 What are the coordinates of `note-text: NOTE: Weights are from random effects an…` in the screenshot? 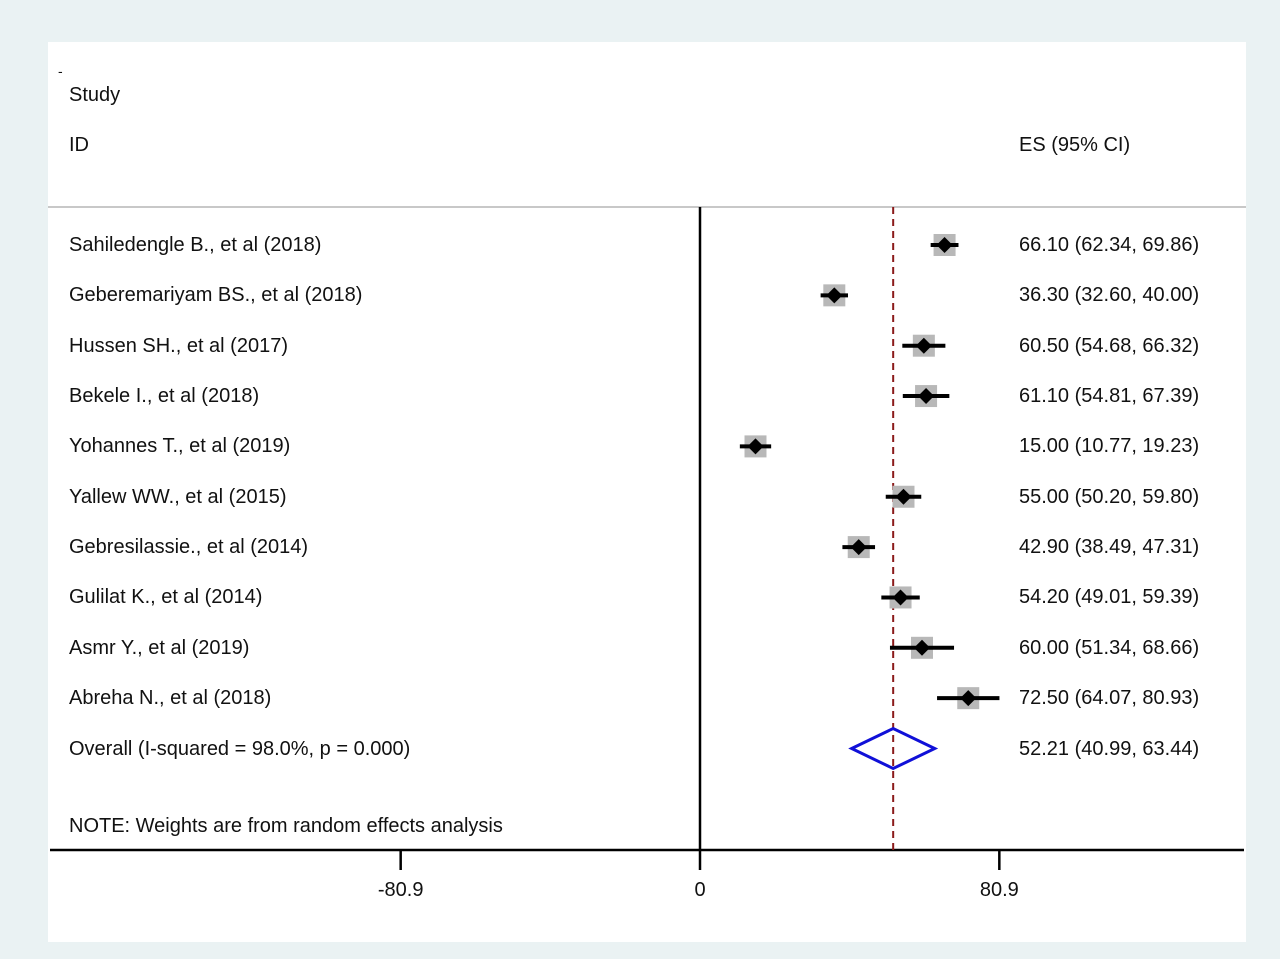 It's located at (286, 826).